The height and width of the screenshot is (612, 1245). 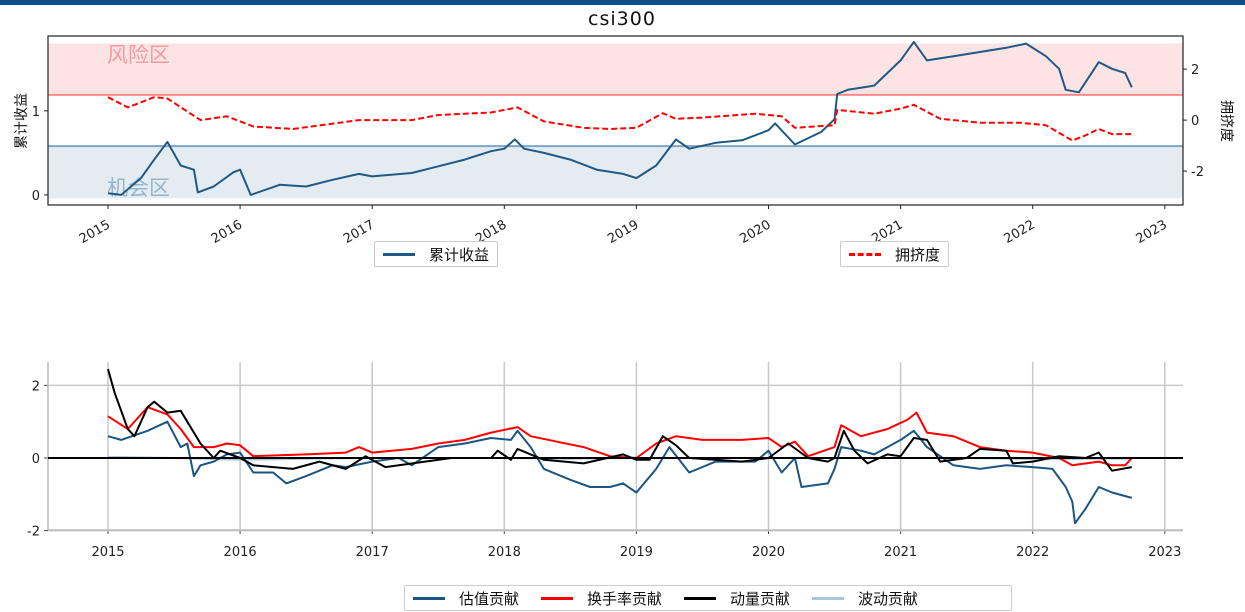 I want to click on y-tick-label-right: -2, so click(x=1197, y=172).